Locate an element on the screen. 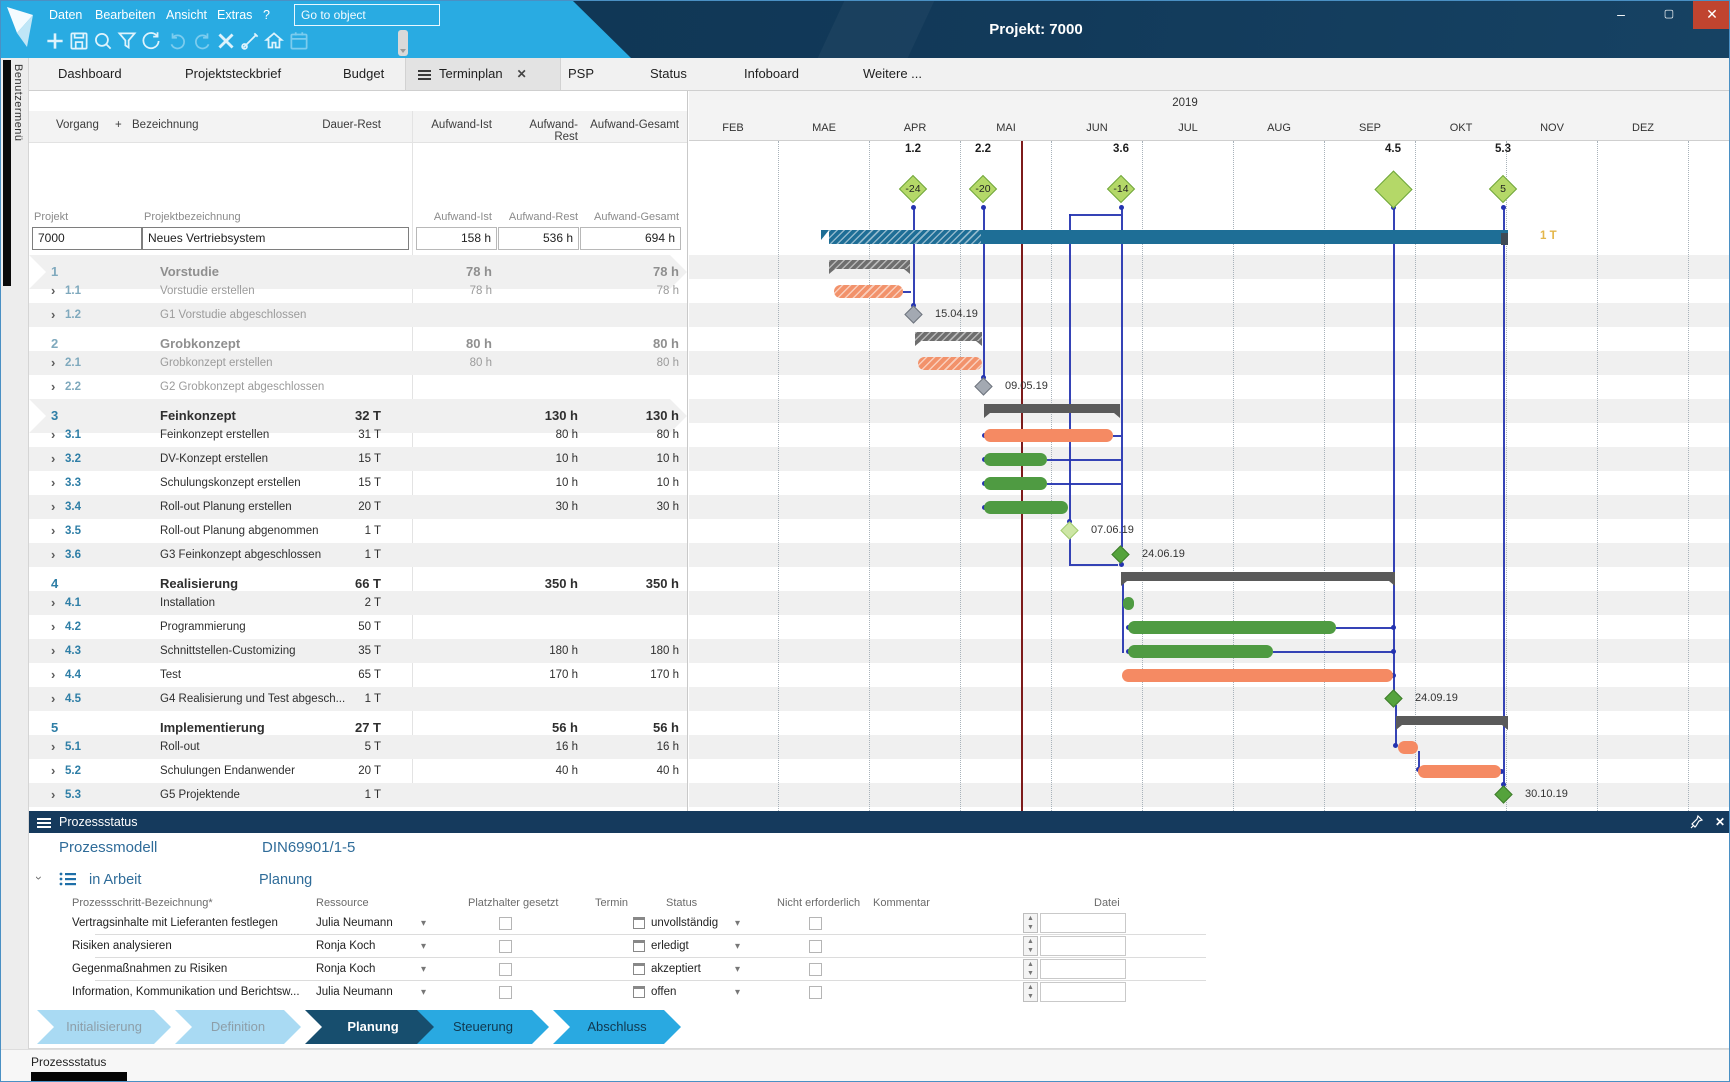 The image size is (1730, 1082). phase-planung: Planung is located at coordinates (373, 1027).